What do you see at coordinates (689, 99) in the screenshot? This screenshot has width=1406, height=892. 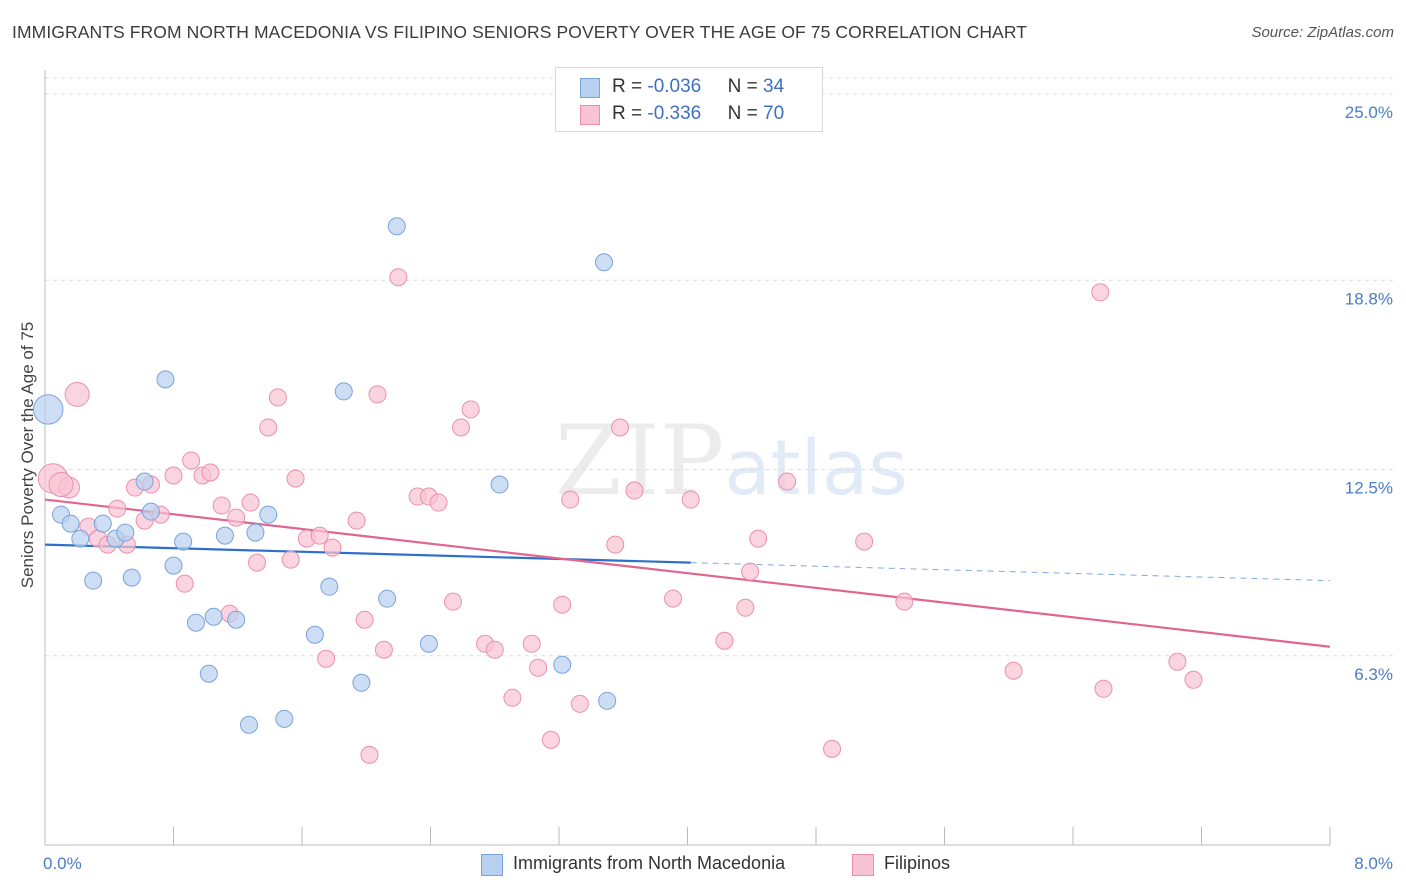 I see `correlation-legend: R = -0.036 N = 34 R = -0.336 N = 70` at bounding box center [689, 99].